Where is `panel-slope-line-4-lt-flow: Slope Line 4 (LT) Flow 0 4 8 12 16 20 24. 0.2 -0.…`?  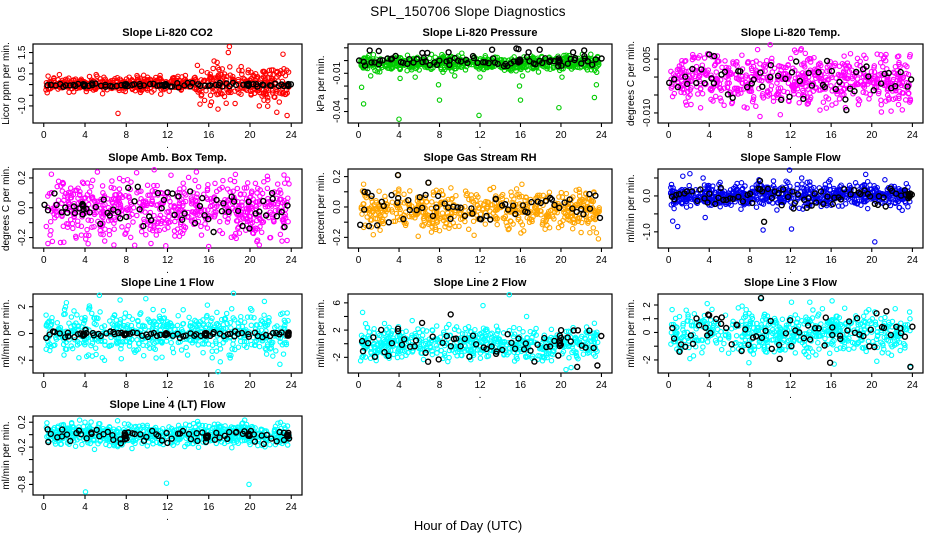
panel-slope-line-4-lt-flow: Slope Line 4 (LT) Flow 0 4 8 12 16 20 24. 0.2 -0.… is located at coordinates (157, 459).